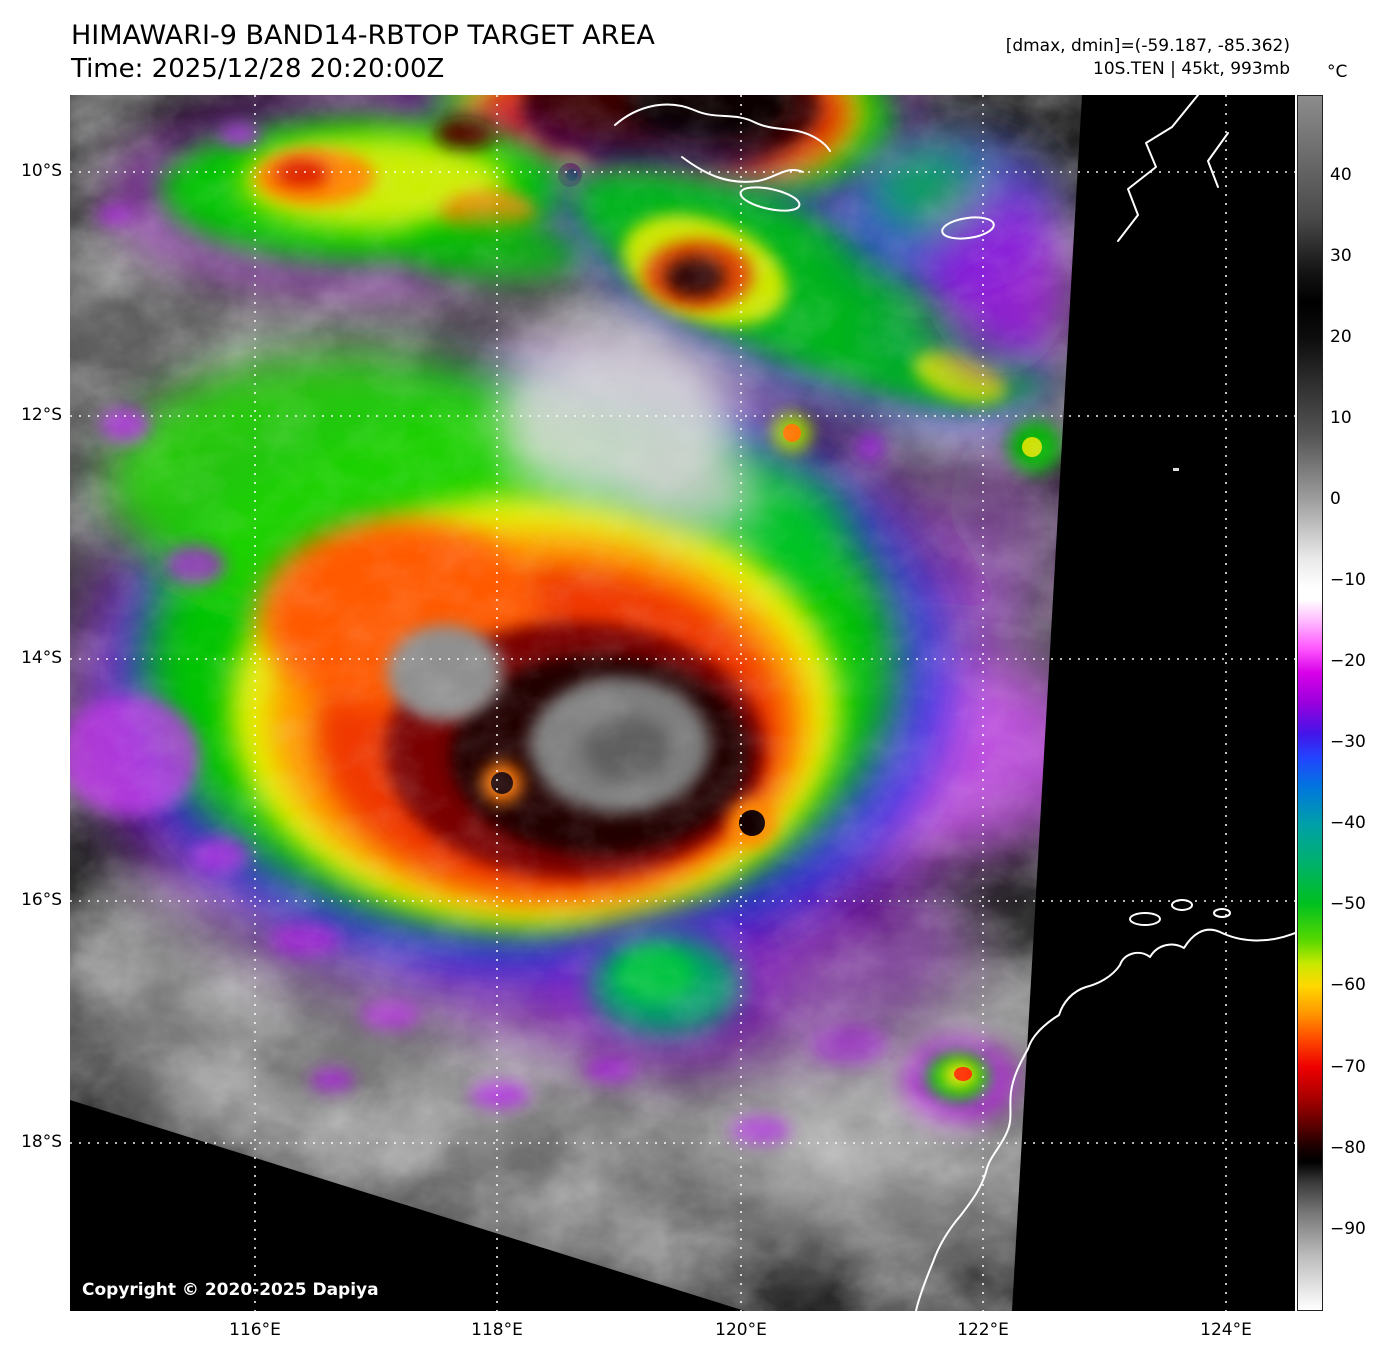 The width and height of the screenshot is (1388, 1359). What do you see at coordinates (41, 1142) in the screenshot?
I see `lat-label-18s: 18°S` at bounding box center [41, 1142].